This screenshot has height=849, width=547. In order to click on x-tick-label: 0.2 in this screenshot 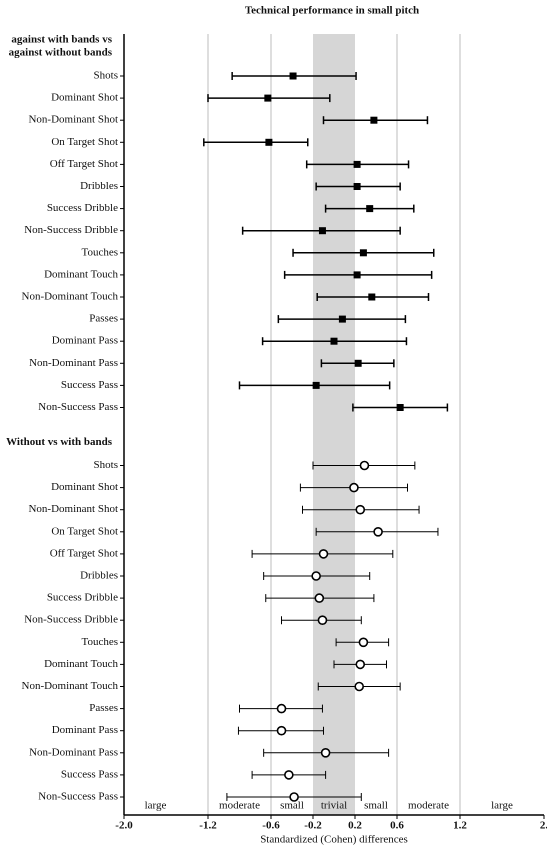, I will do `click(355, 826)`.